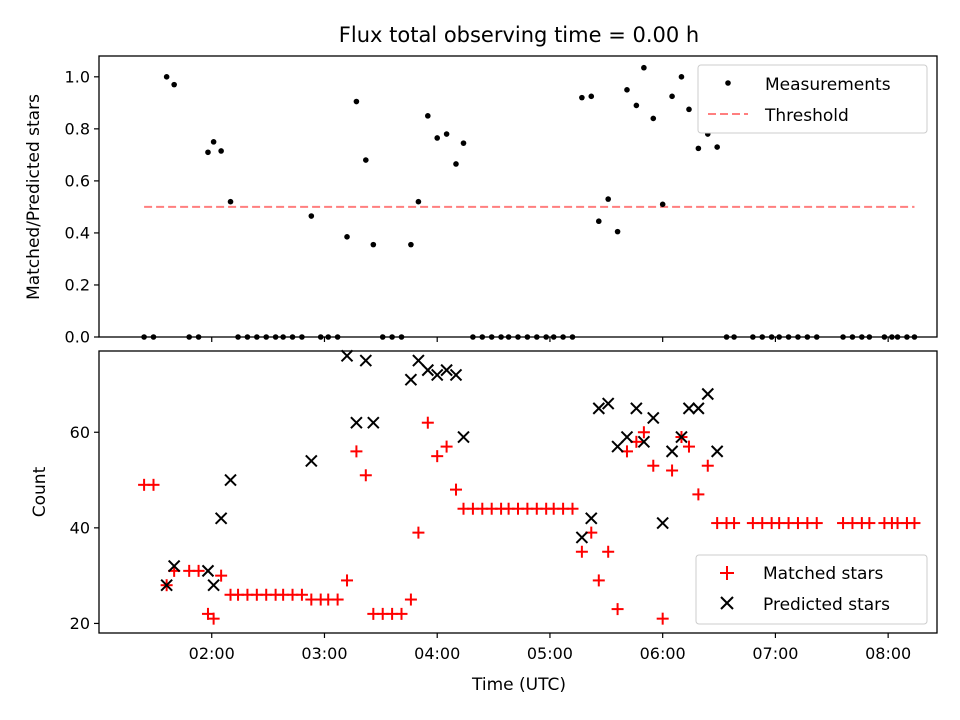 The height and width of the screenshot is (720, 960). What do you see at coordinates (77, 76) in the screenshot?
I see `y-tick-label: 1.0` at bounding box center [77, 76].